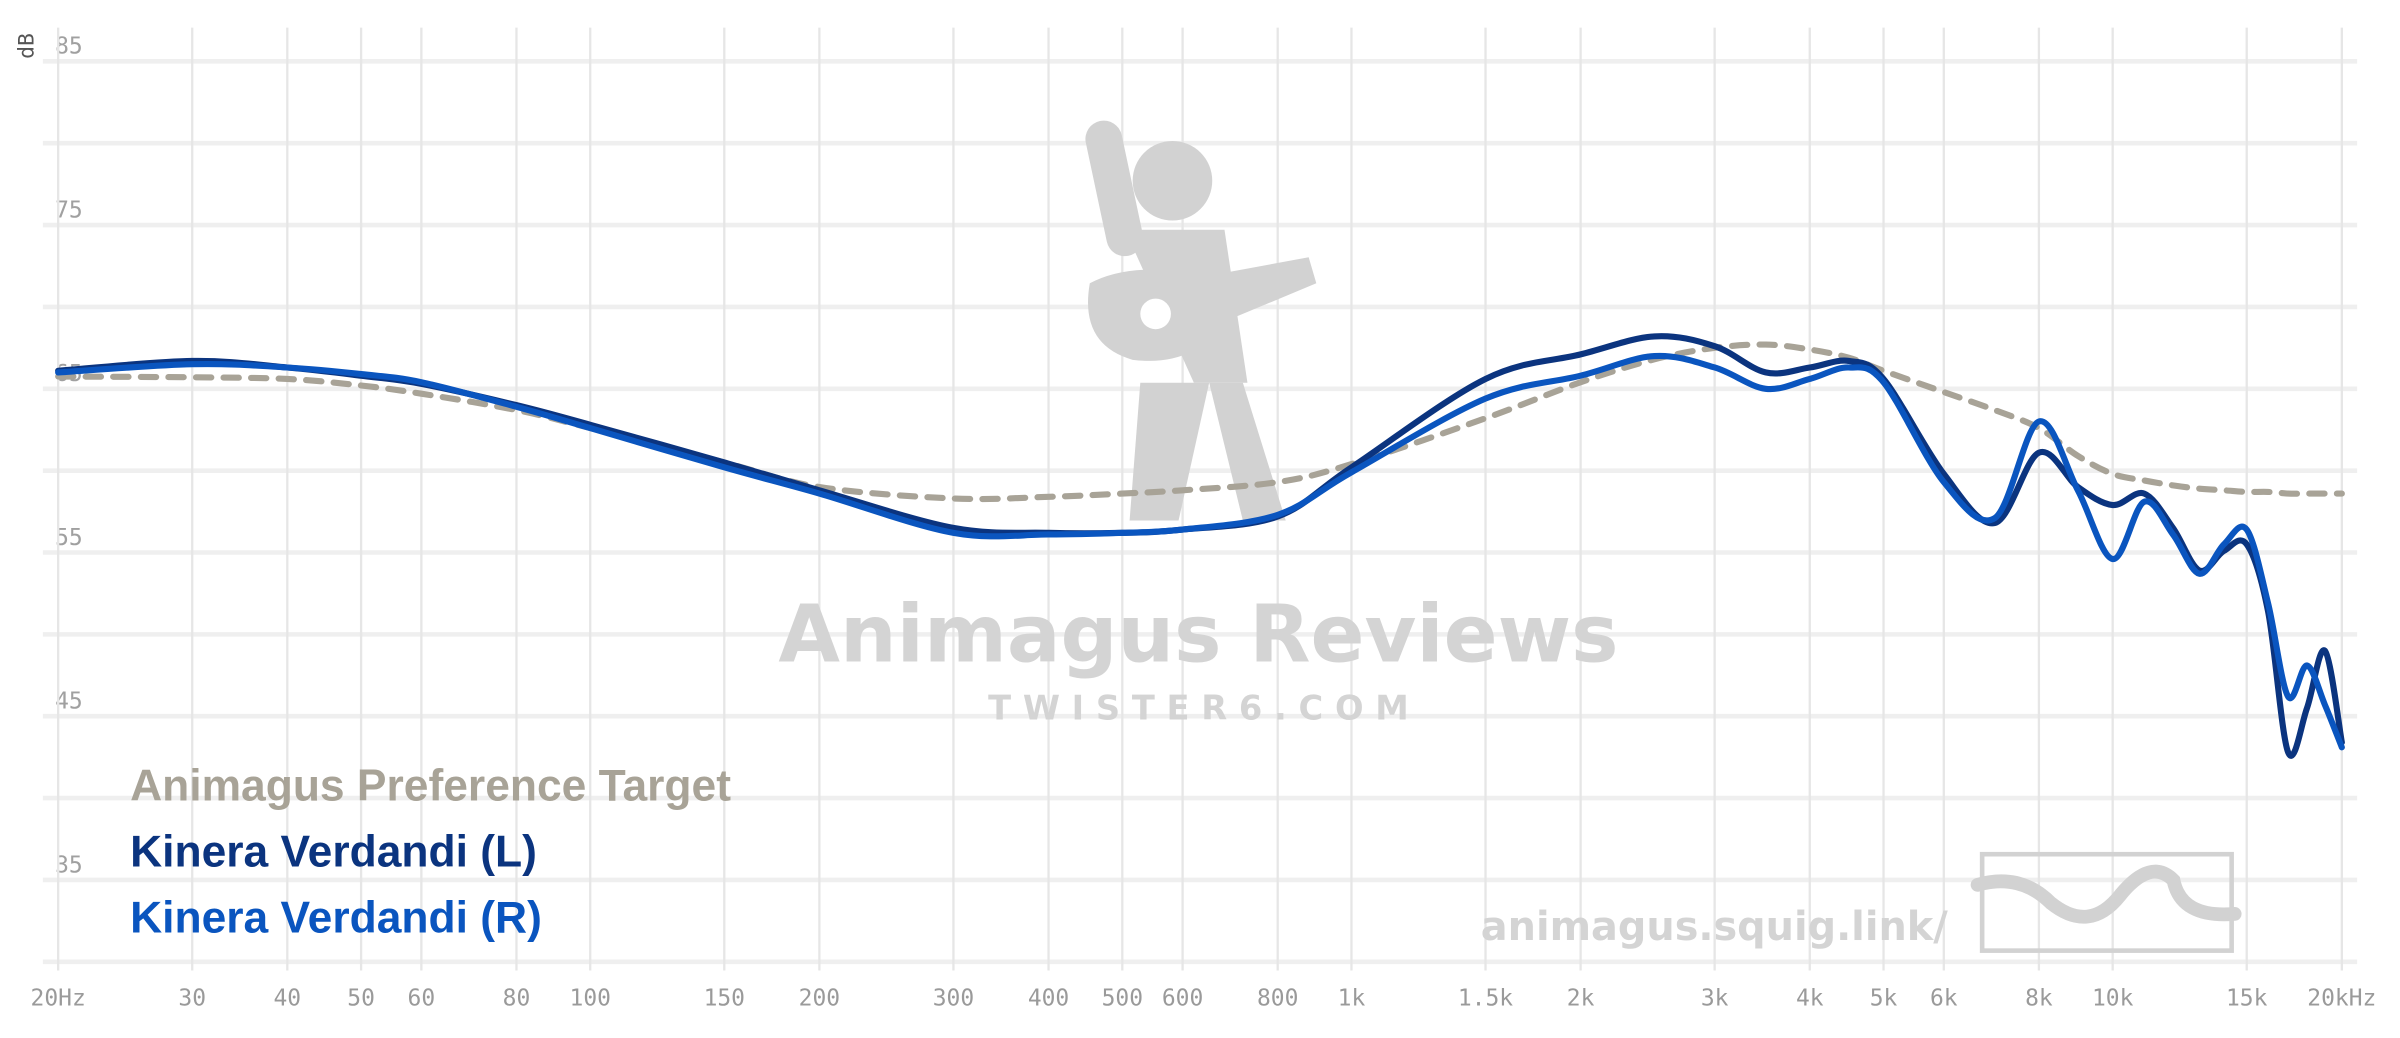  I want to click on x-tick-label: 4k, so click(1810, 999).